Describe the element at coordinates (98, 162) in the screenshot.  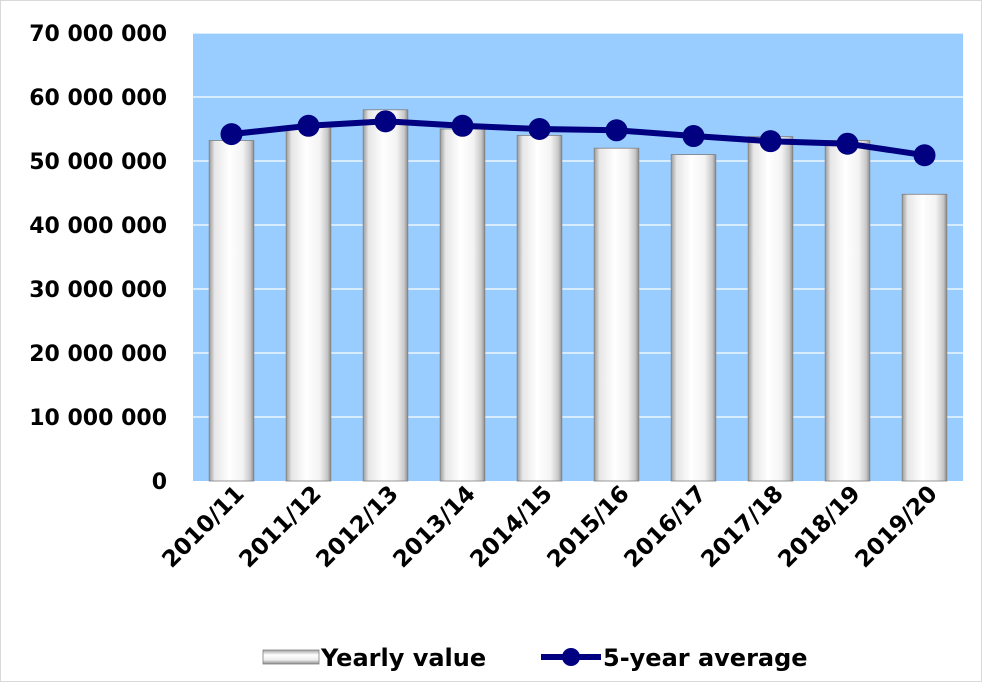
I see `y-tick-label: 50 000 000` at that location.